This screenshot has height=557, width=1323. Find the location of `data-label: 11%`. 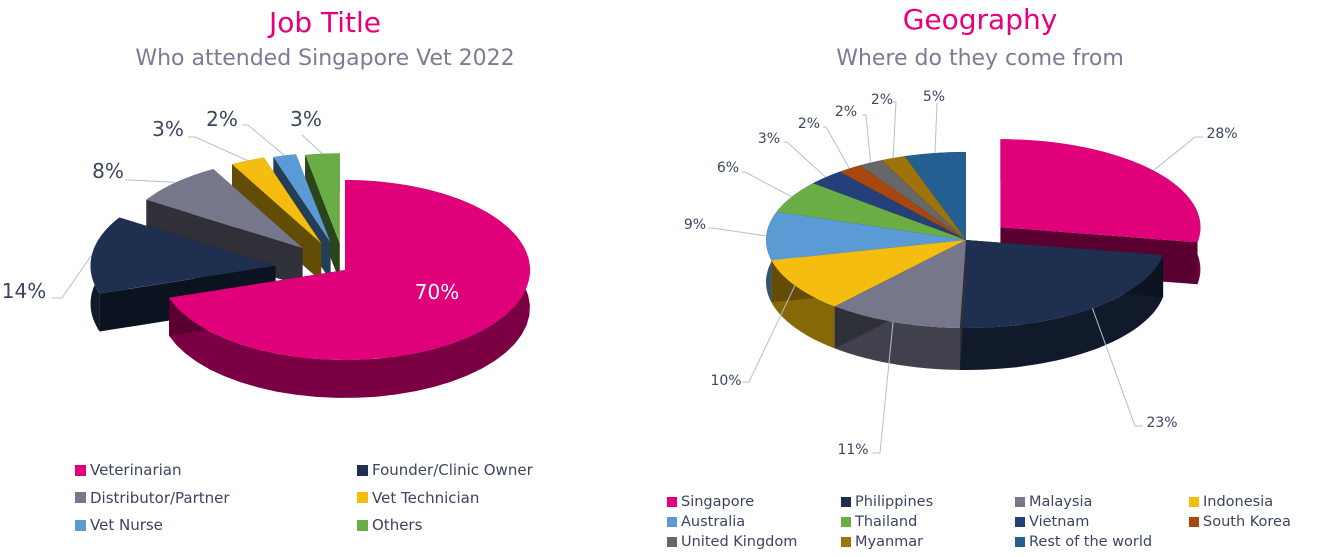

data-label: 11% is located at coordinates (852, 450).